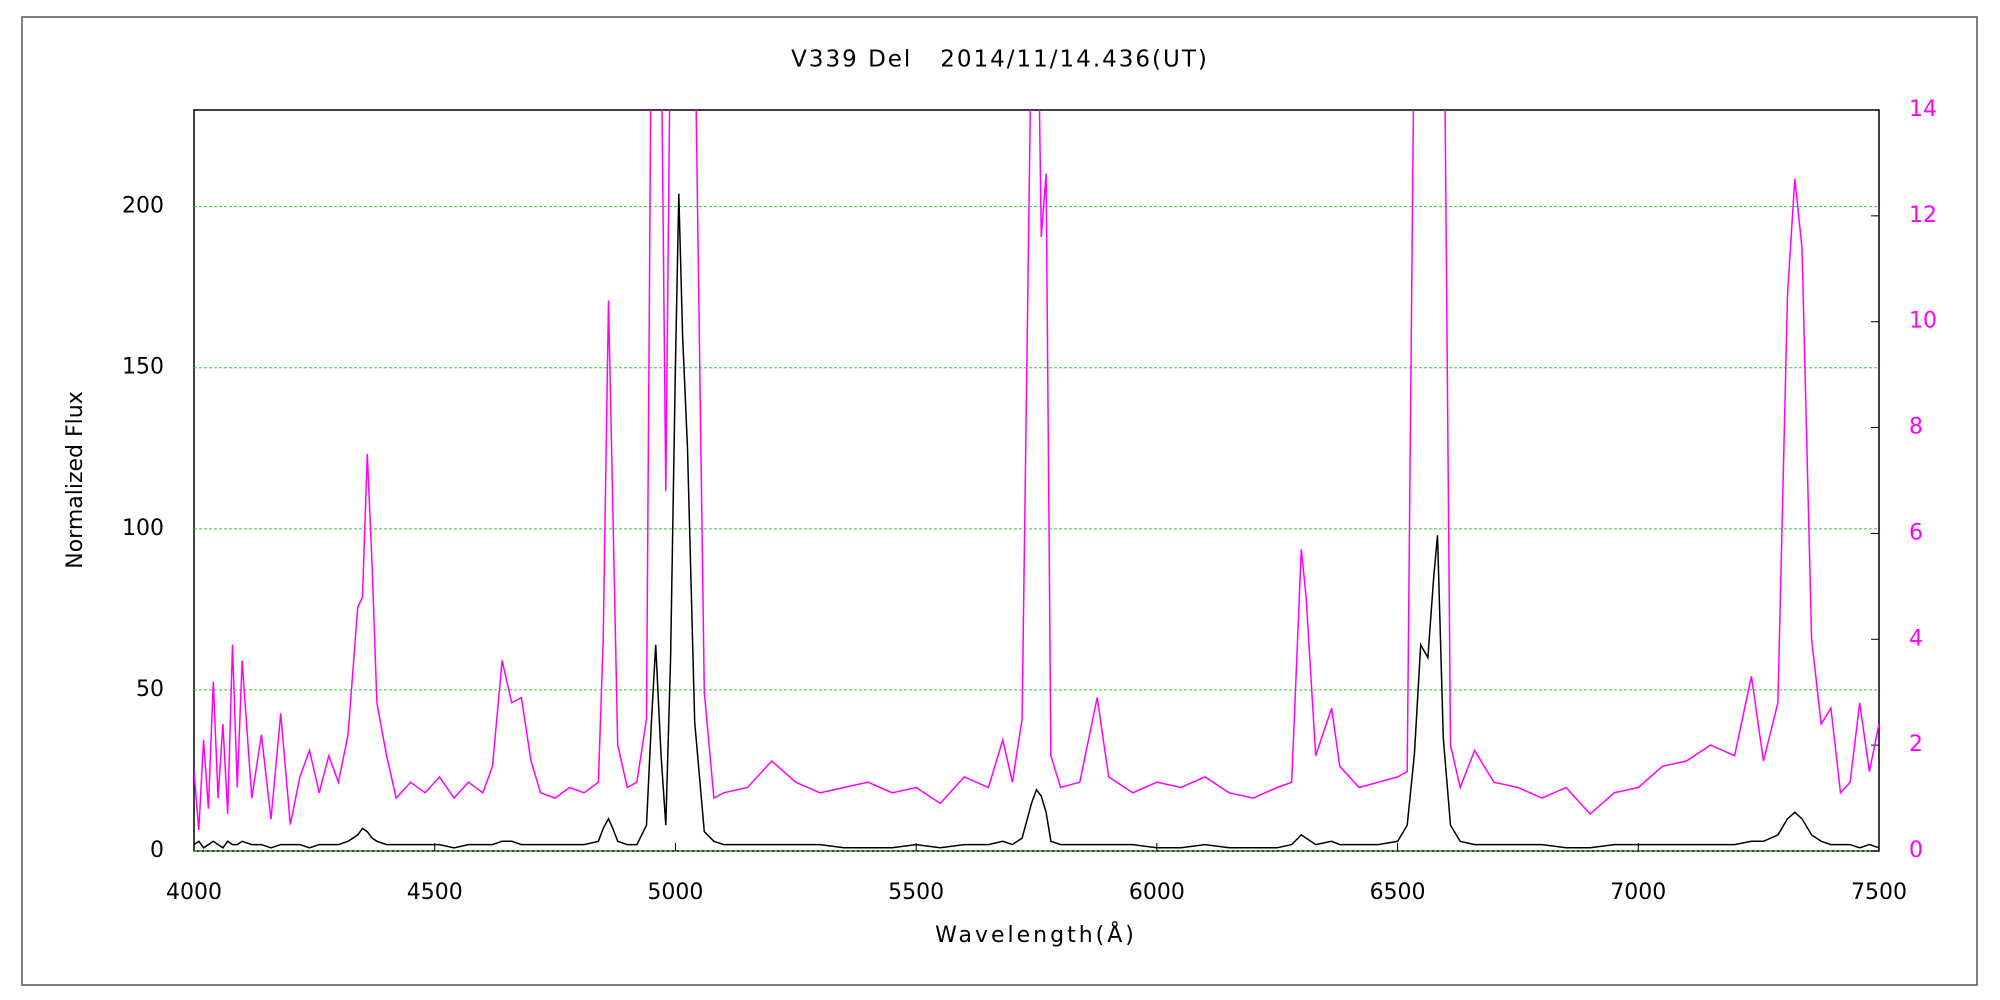 This screenshot has width=2000, height=1000. What do you see at coordinates (143, 206) in the screenshot?
I see `y-tick-label: 200` at bounding box center [143, 206].